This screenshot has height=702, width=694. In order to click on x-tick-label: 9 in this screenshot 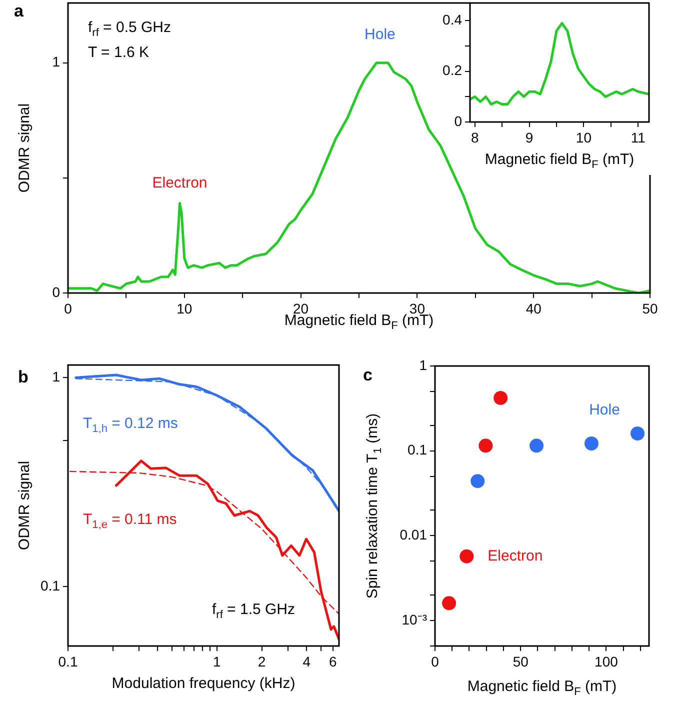, I will do `click(529, 137)`.